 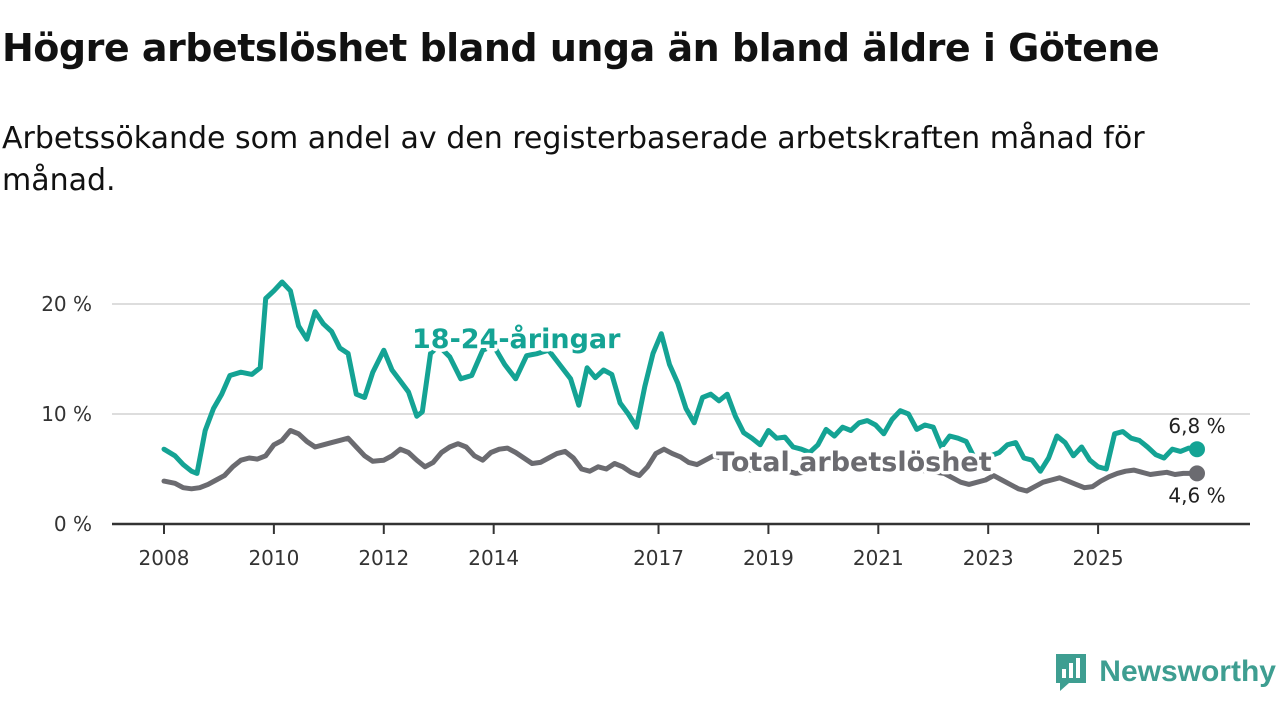 I want to click on series-end-dot-total, so click(x=1197, y=473).